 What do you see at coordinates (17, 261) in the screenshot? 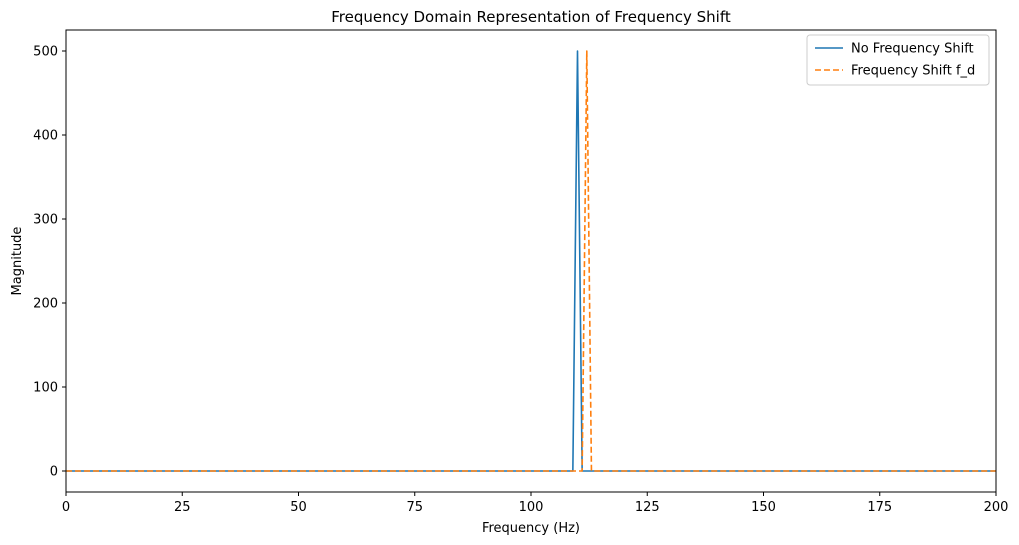
I see `y-axis-label: Magnitude` at bounding box center [17, 261].